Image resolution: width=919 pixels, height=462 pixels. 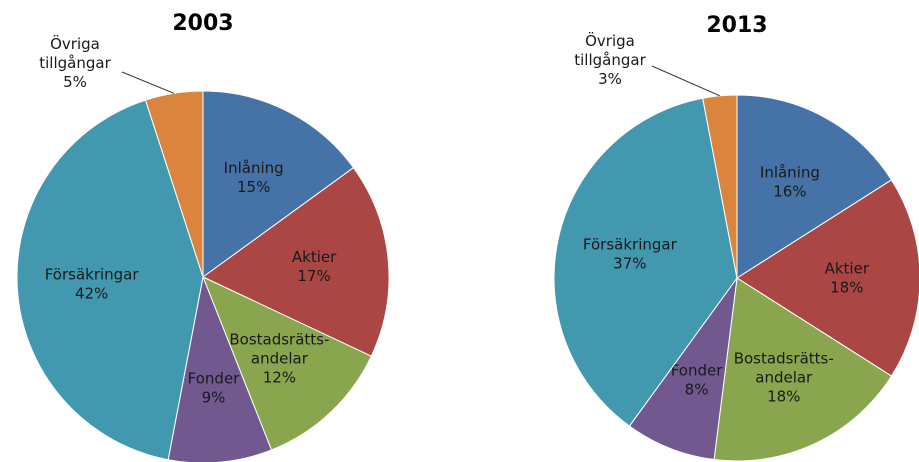 What do you see at coordinates (610, 59) in the screenshot?
I see `slice-label: Övriga tillgångar 3%` at bounding box center [610, 59].